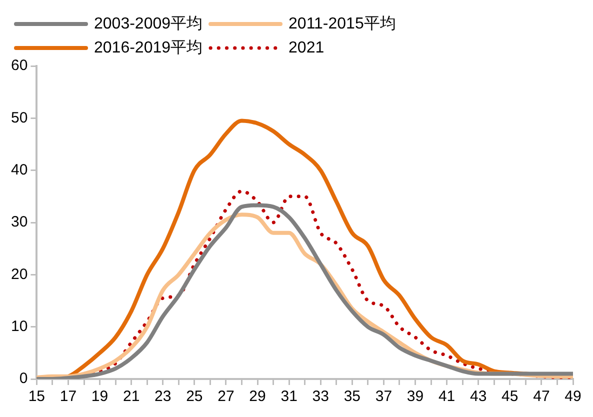  Describe the element at coordinates (352, 397) in the screenshot. I see `x-tick-label: 35` at that location.